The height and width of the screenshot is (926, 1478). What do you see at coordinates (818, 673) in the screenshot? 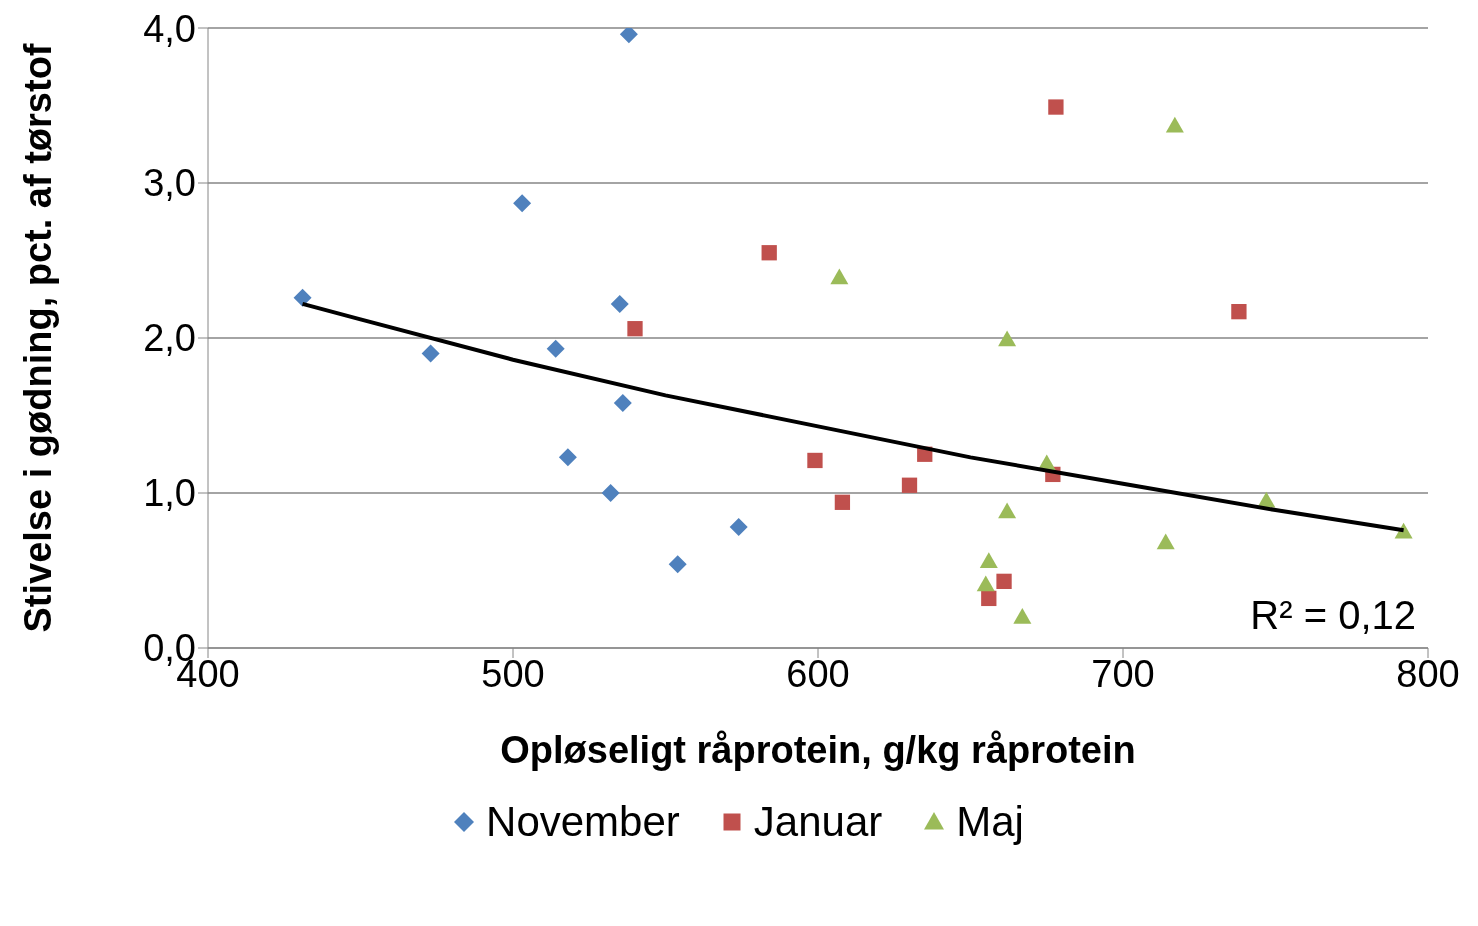
I see `x-tick-label: 600` at bounding box center [818, 673].